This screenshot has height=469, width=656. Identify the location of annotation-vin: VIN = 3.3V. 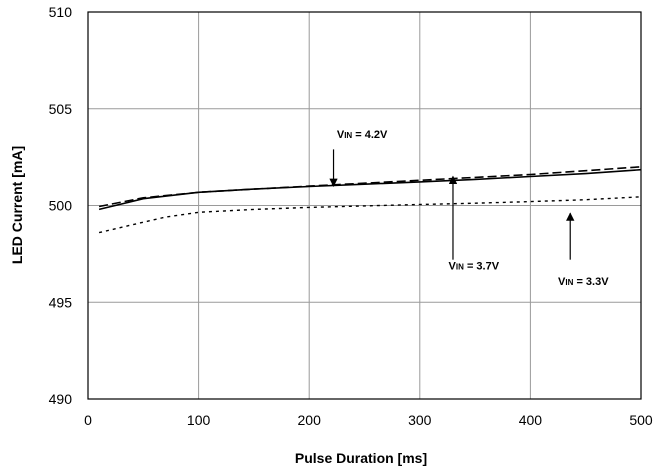
(583, 250).